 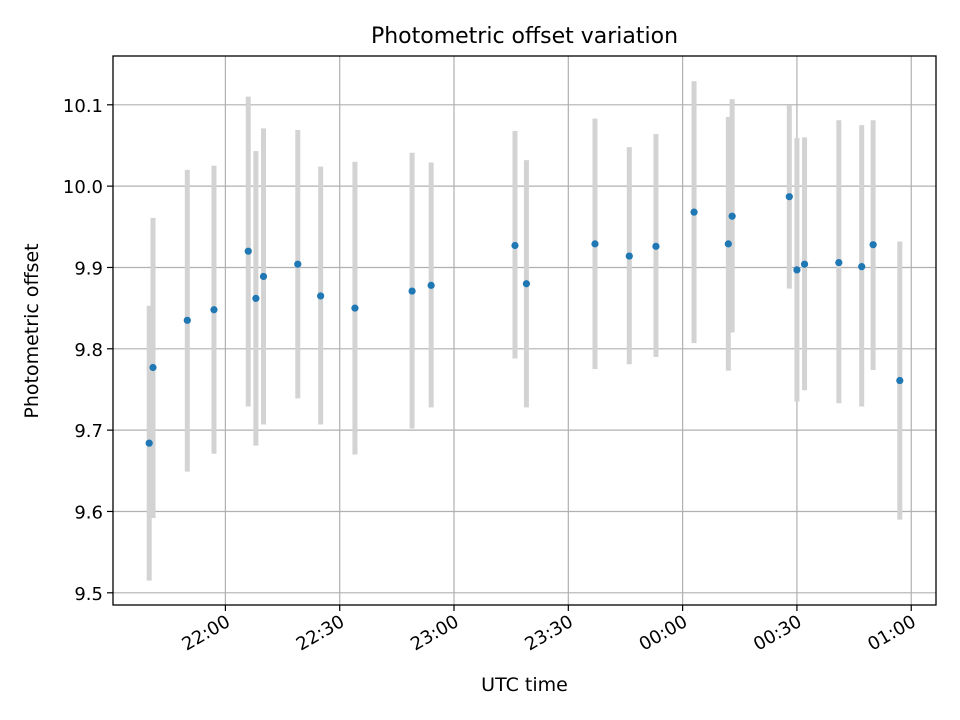 I want to click on x-axis-label: UTC time, so click(x=524, y=685).